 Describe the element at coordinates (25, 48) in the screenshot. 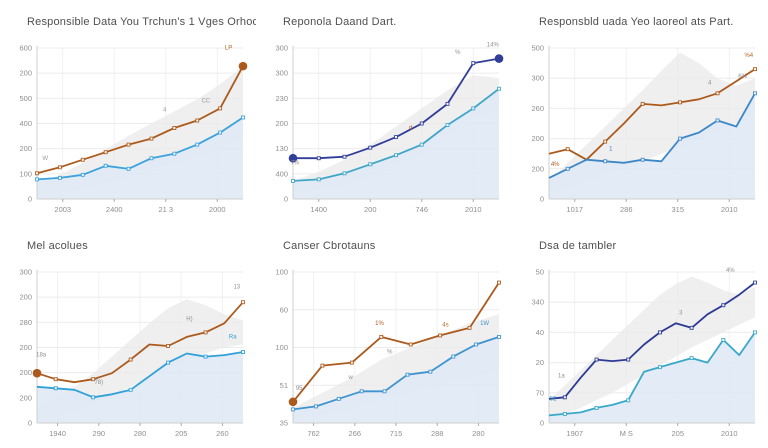

I see `y-tick-label: 600` at that location.